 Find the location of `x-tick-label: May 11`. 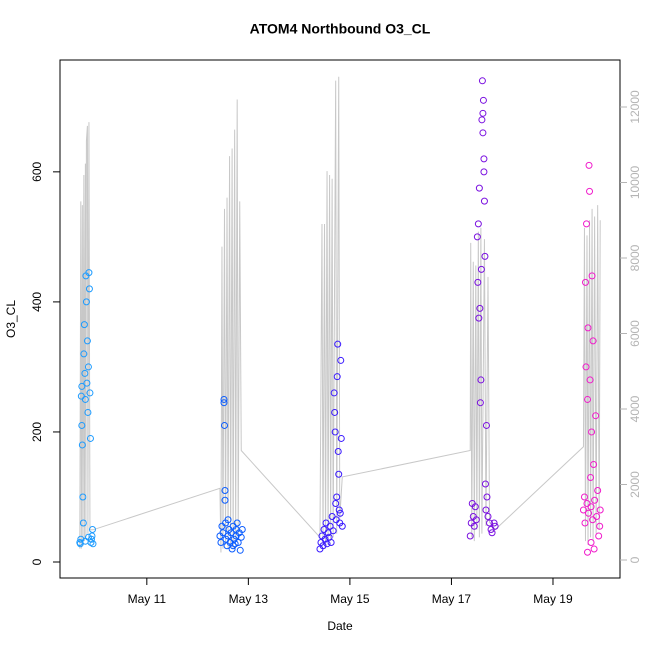

x-tick-label: May 11 is located at coordinates (147, 599).